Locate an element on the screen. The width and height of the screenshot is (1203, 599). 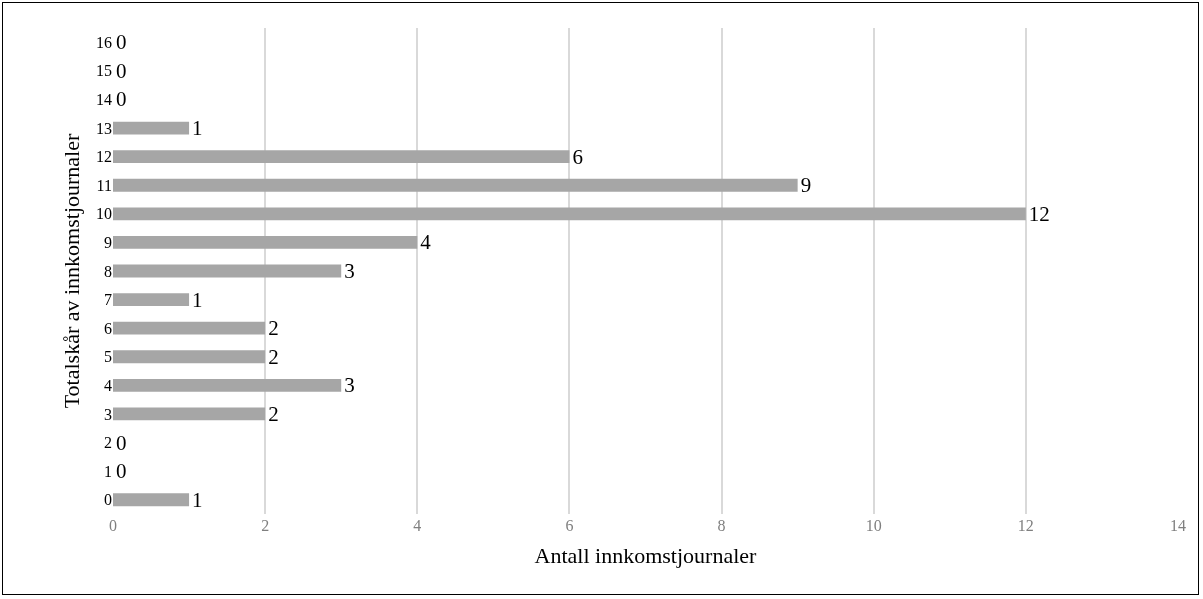
y-tick-label: 11 is located at coordinates (104, 185).